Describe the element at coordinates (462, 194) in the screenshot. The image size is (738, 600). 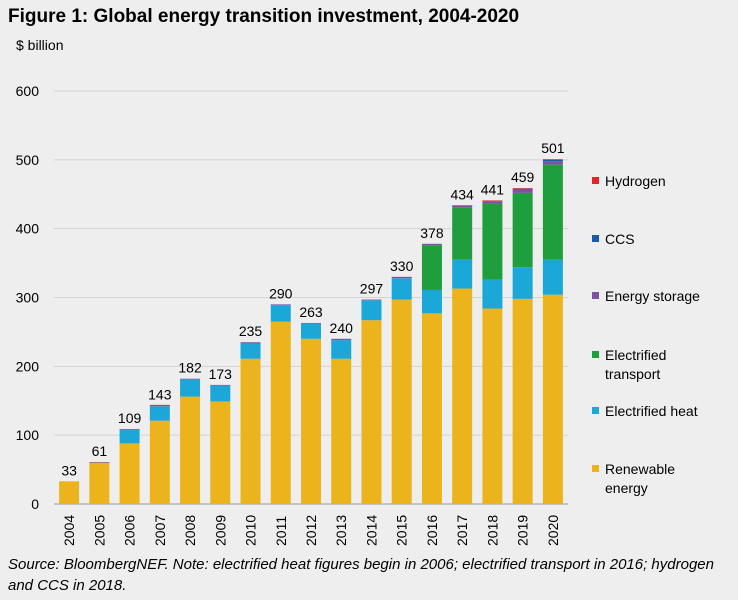
I see `total-data-label: 434` at that location.